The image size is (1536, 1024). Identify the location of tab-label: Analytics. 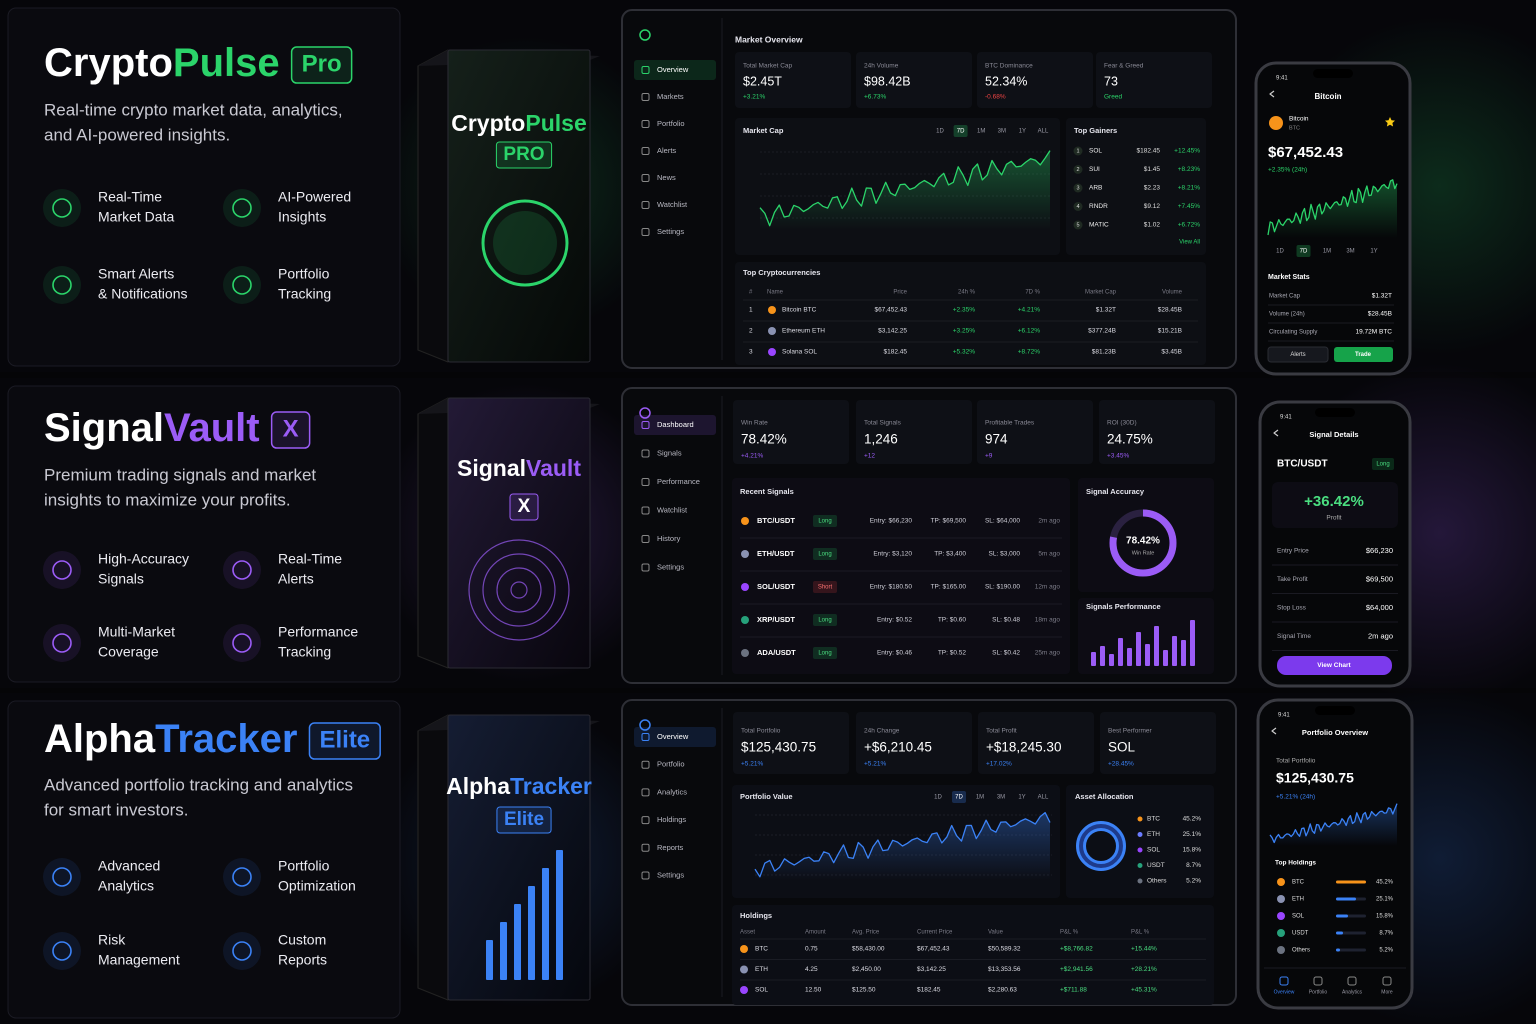
(1352, 992).